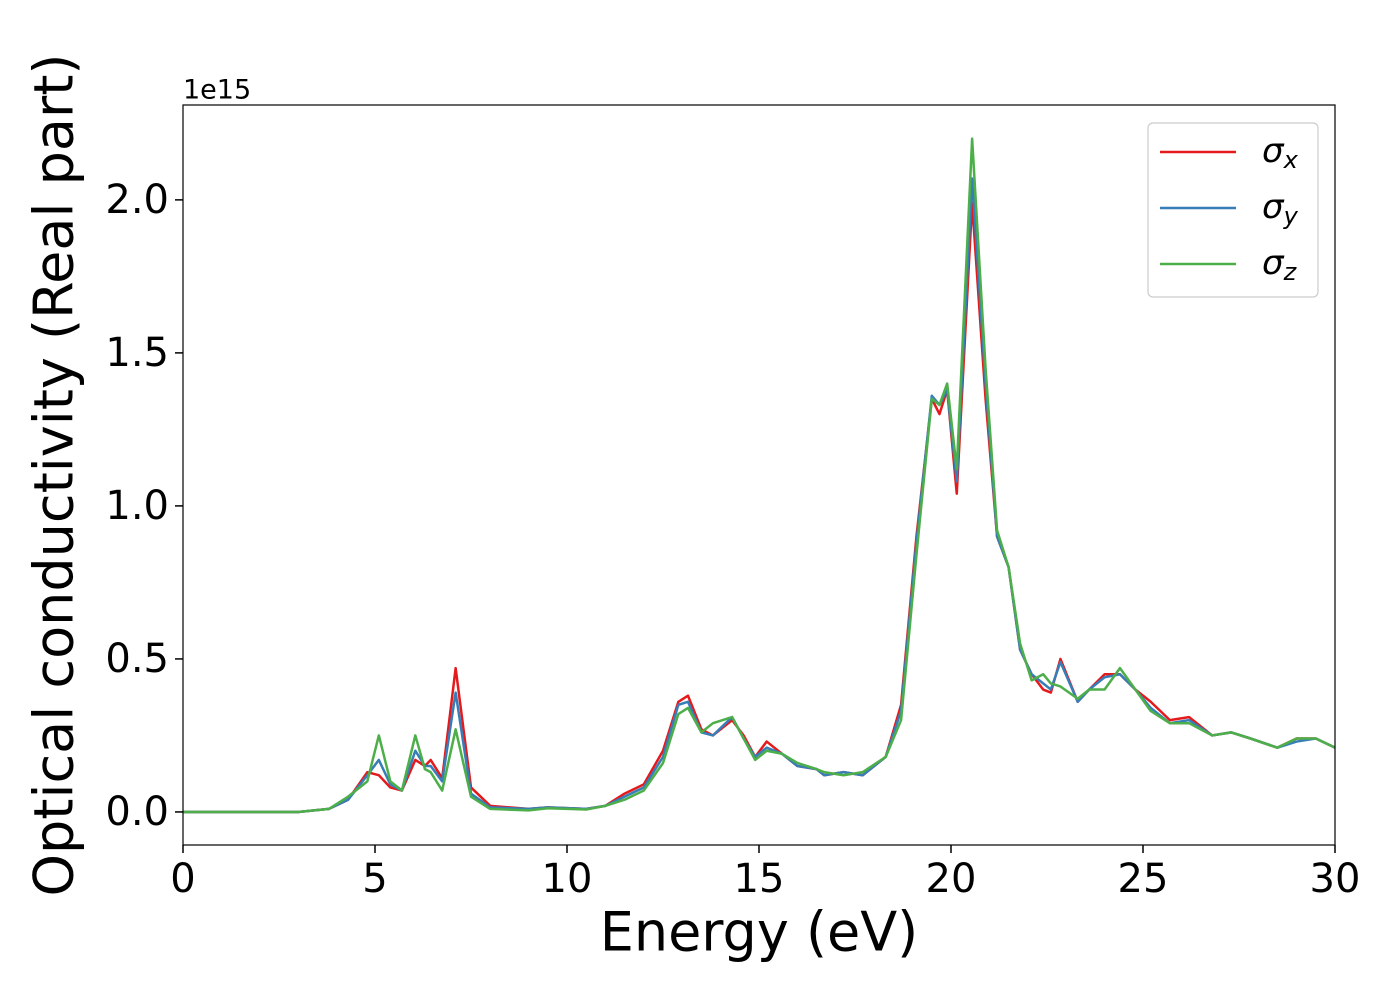 Image resolution: width=1400 pixels, height=1000 pixels. Describe the element at coordinates (759, 879) in the screenshot. I see `x-tick-label: 15` at that location.